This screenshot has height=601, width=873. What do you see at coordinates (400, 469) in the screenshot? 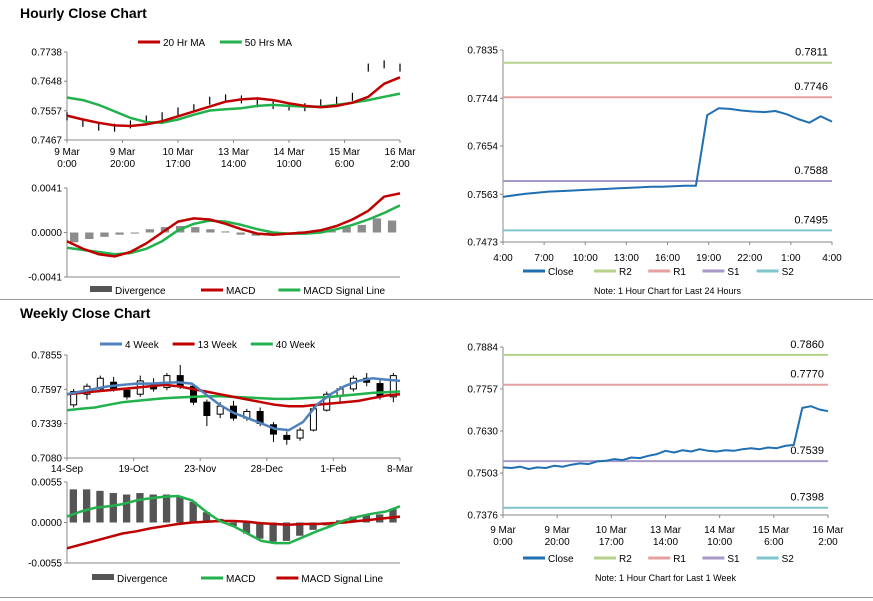
I see `weekly-price-xtick-label: 8-Mar` at bounding box center [400, 469].